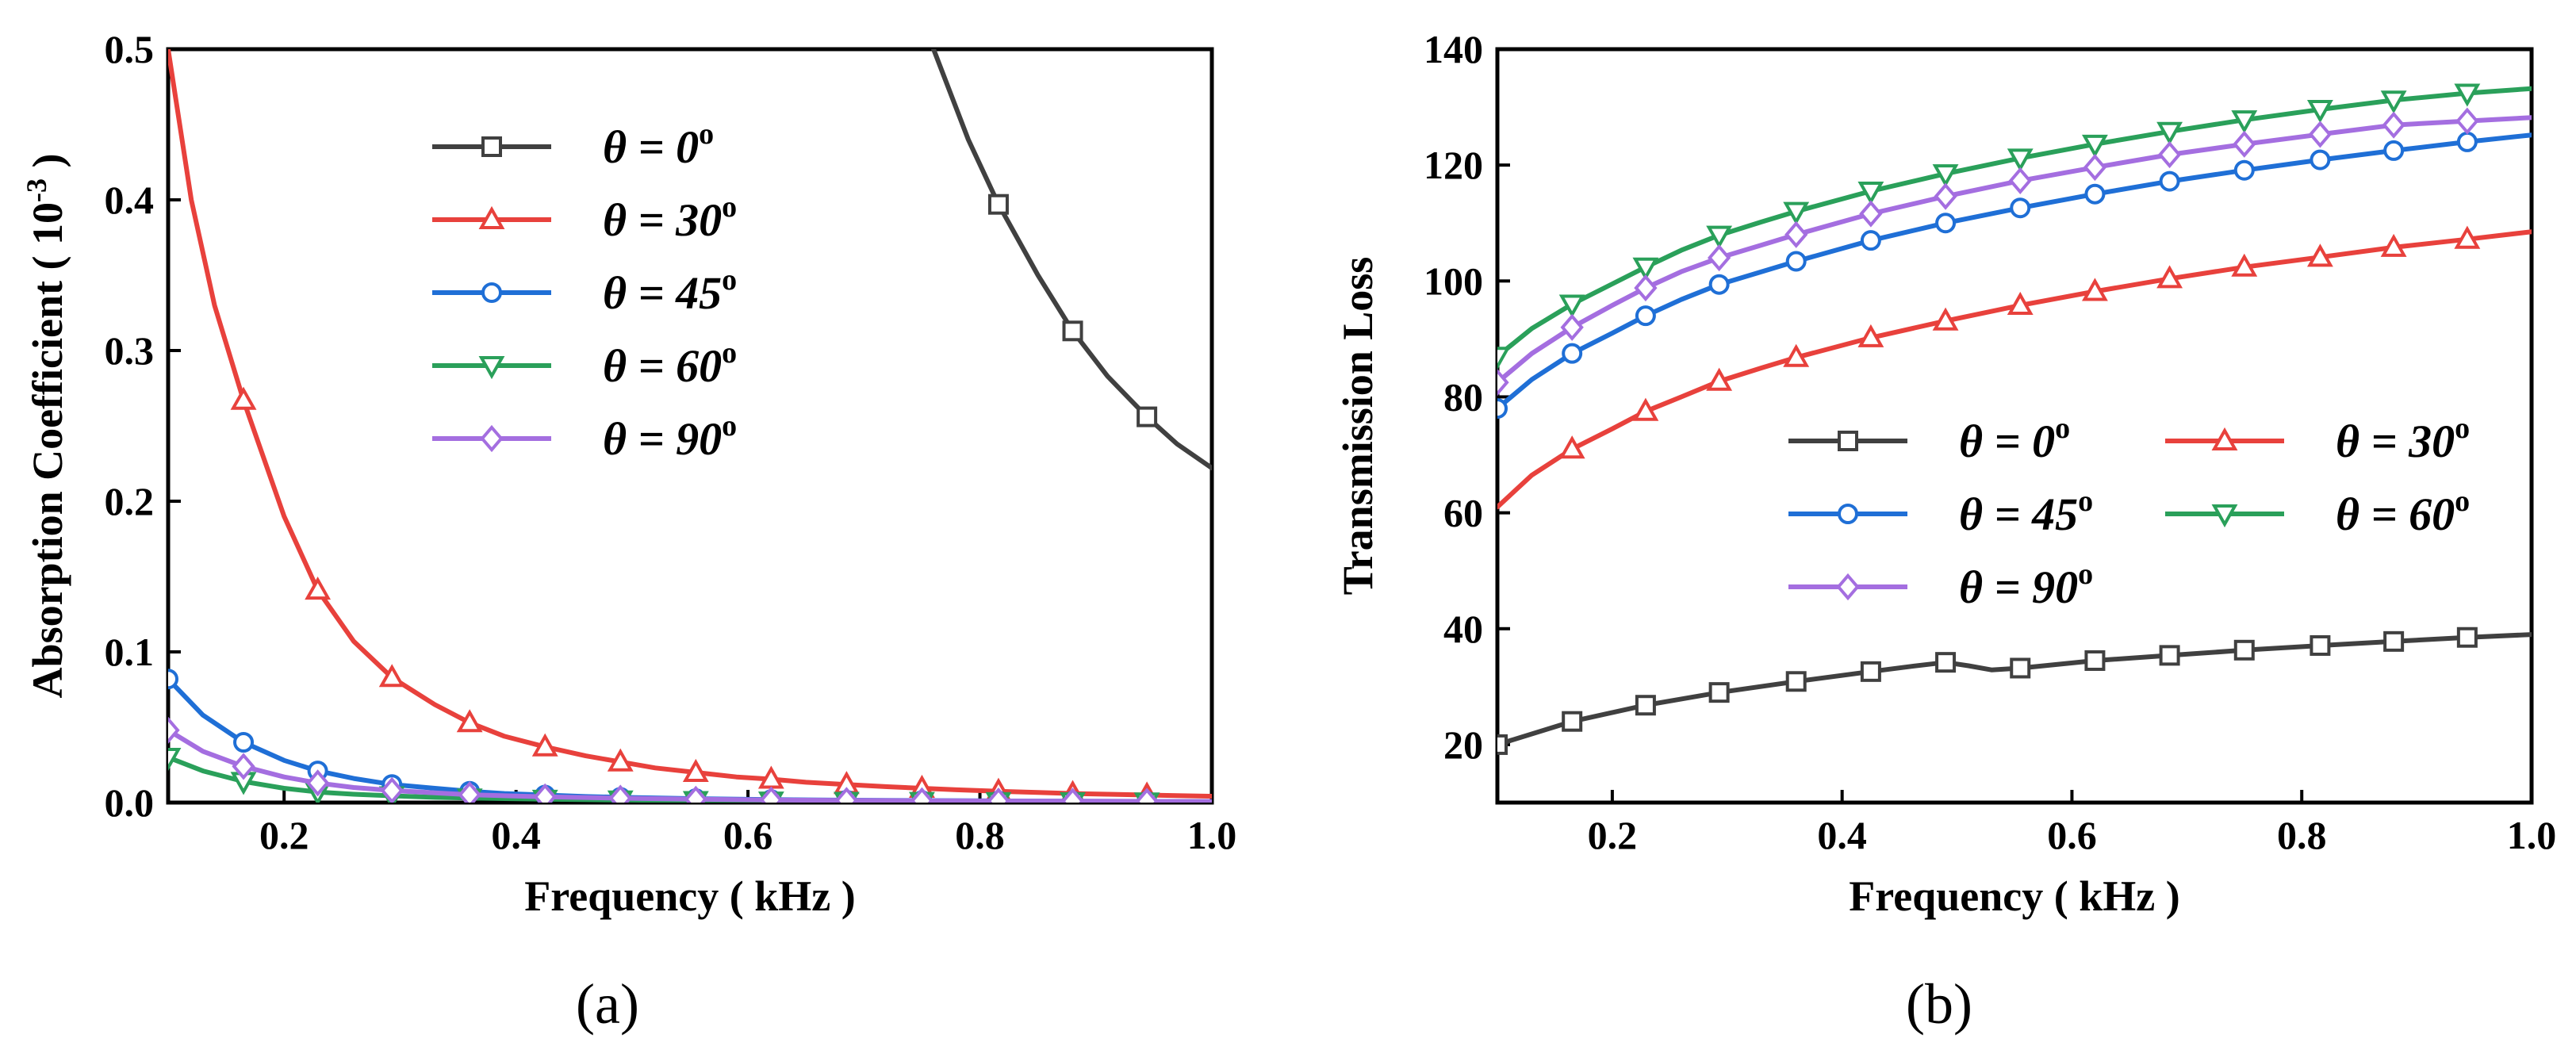  Describe the element at coordinates (670, 218) in the screenshot. I see `chart-a-legend-label: θ = 30o` at that location.